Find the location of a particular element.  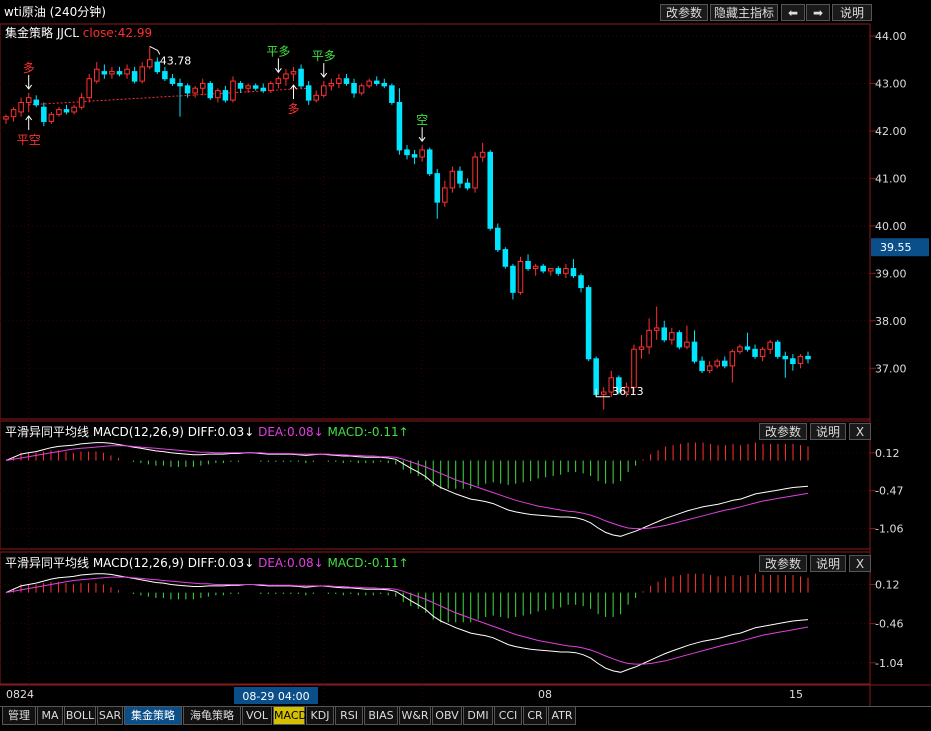

macd-params-button-1: 改参数 is located at coordinates (783, 431).